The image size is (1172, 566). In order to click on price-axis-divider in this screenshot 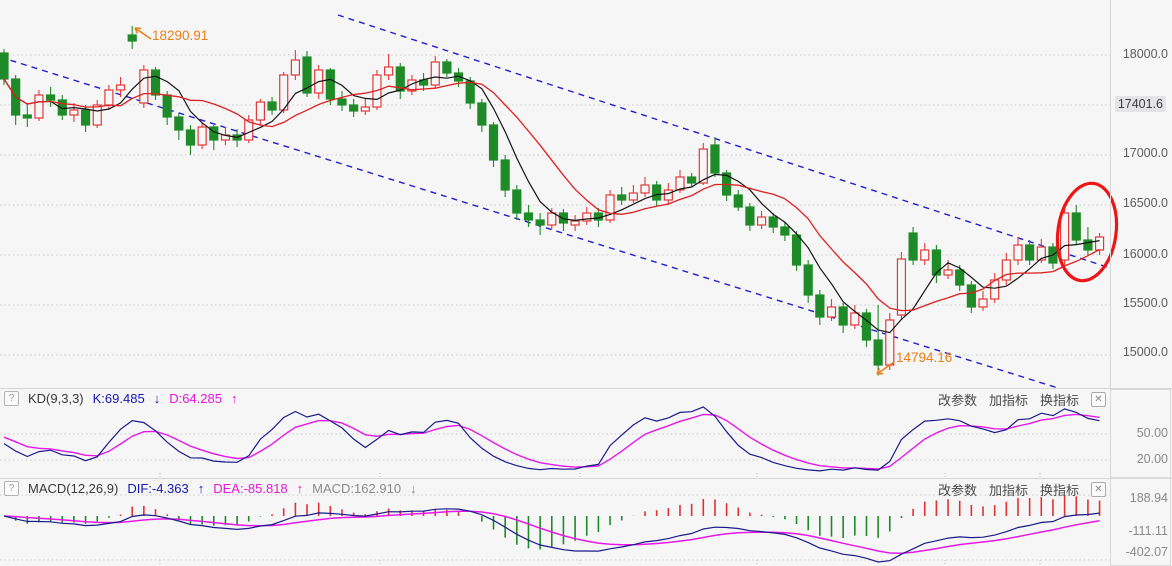, I will do `click(1110, 283)`.